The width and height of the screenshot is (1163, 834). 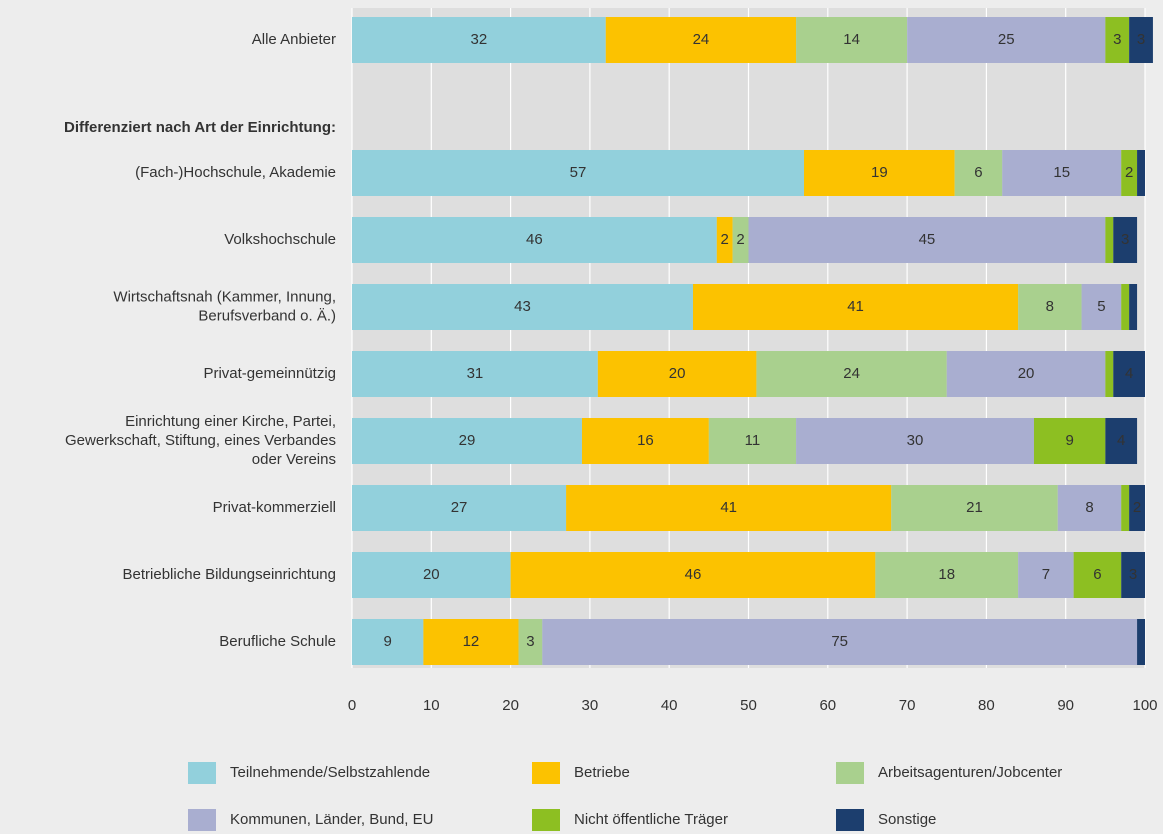 I want to click on value-label: 12, so click(x=471, y=641).